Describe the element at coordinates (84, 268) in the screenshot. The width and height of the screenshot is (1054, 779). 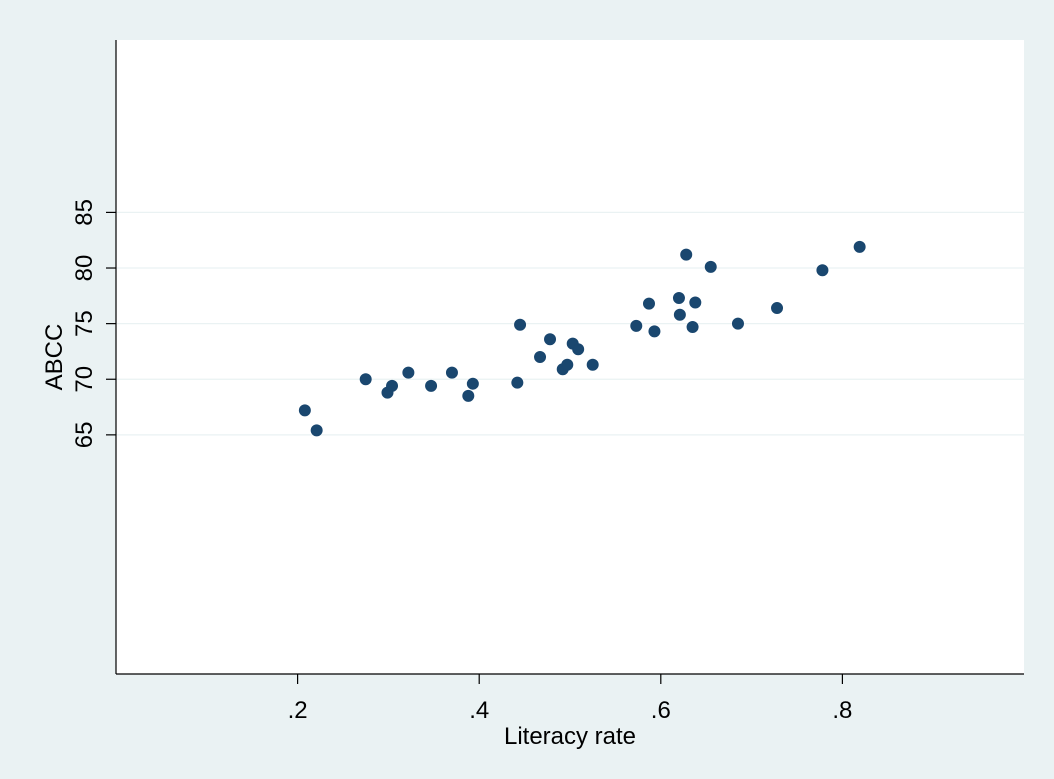
I see `y-tick-label: 80` at that location.